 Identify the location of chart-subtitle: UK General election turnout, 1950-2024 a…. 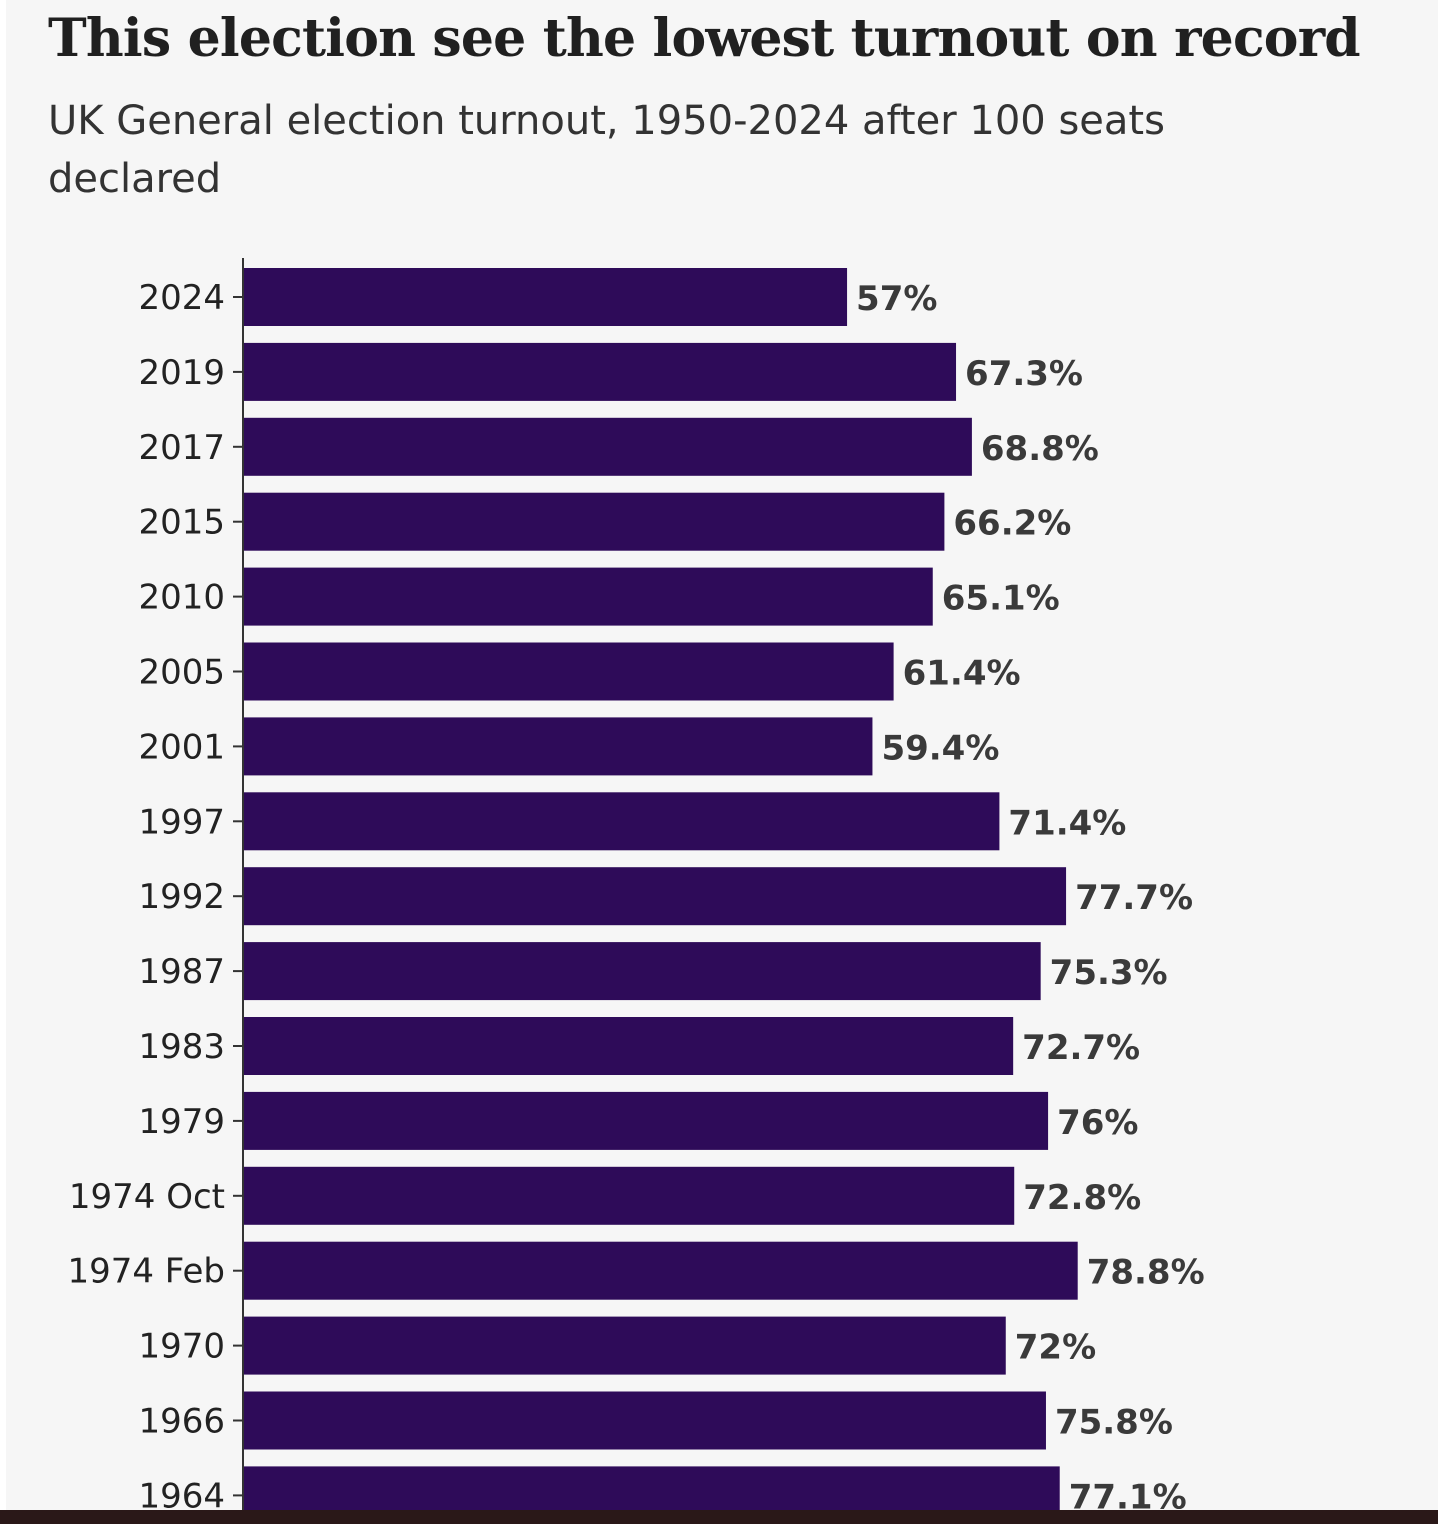
(606, 150).